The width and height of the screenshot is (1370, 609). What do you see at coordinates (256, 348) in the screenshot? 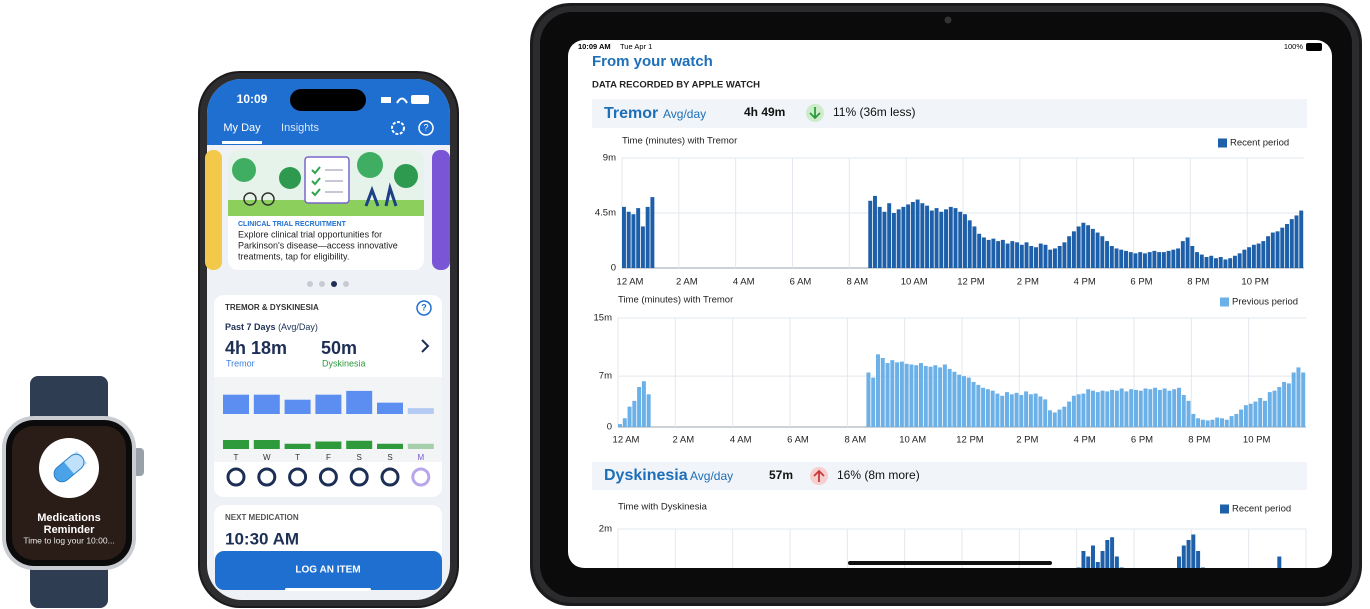
I see `tremor-value: 4h 18m` at bounding box center [256, 348].